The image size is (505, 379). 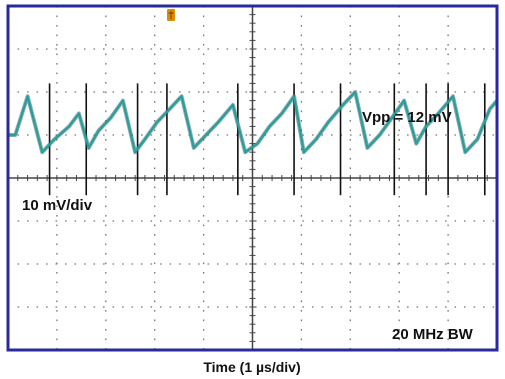 What do you see at coordinates (251, 367) in the screenshot?
I see `x-axis-label: Time (1 µs/div)` at bounding box center [251, 367].